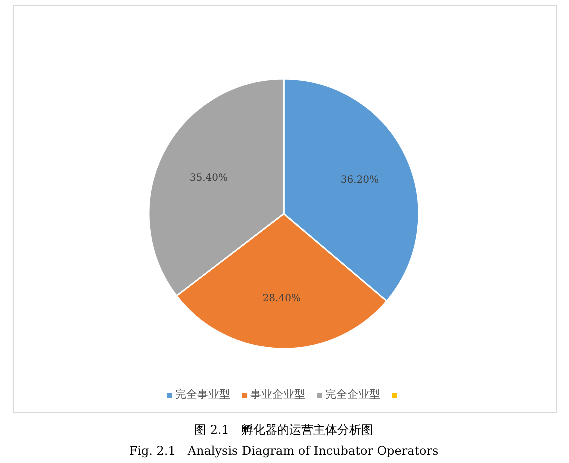 The height and width of the screenshot is (463, 569). What do you see at coordinates (281, 299) in the screenshot?
I see `data-label: 28.40%` at bounding box center [281, 299].